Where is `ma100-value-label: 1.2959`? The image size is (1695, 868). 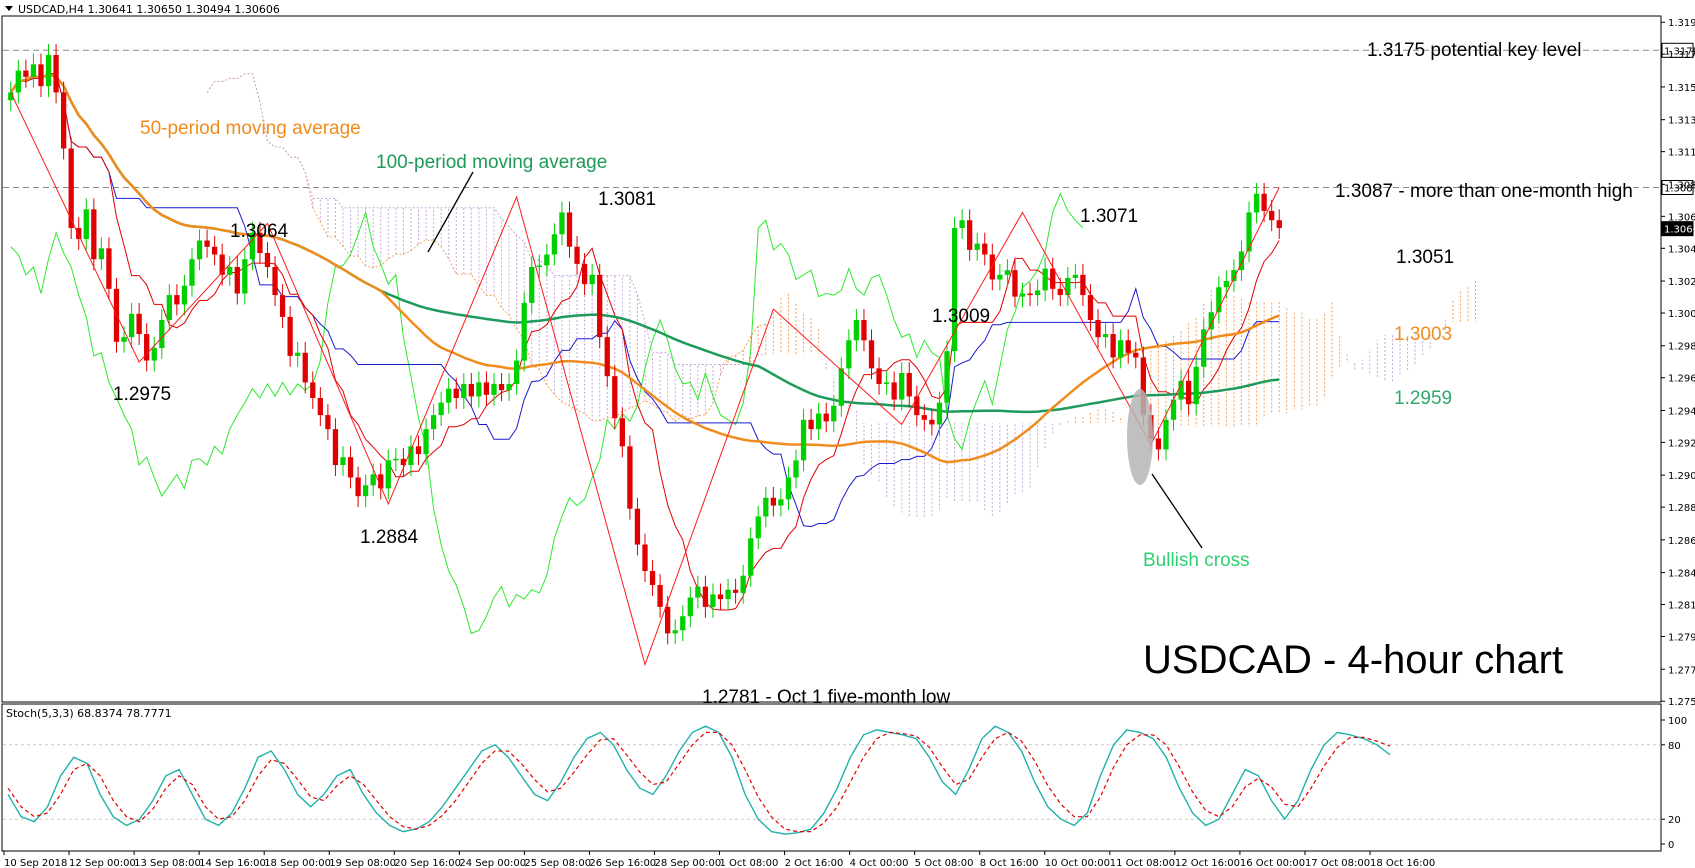
ma100-value-label: 1.2959 is located at coordinates (1423, 398).